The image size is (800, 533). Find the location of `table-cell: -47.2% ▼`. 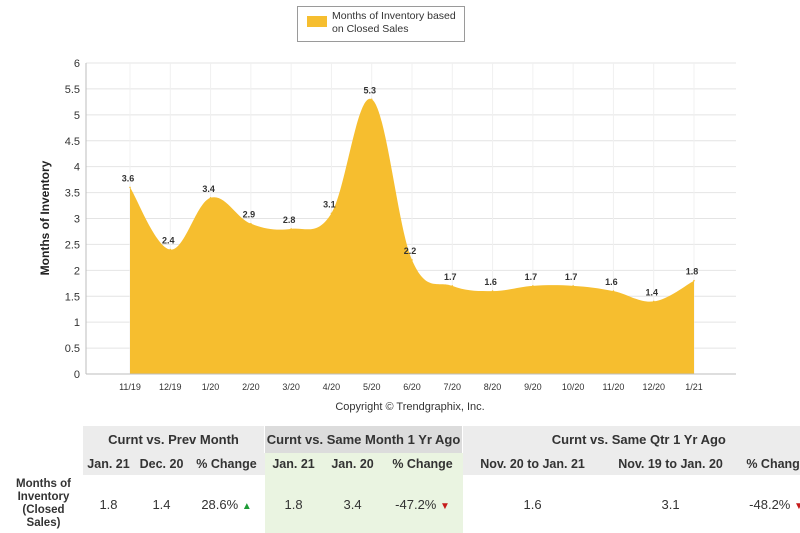

table-cell: -47.2% ▼ is located at coordinates (422, 504).